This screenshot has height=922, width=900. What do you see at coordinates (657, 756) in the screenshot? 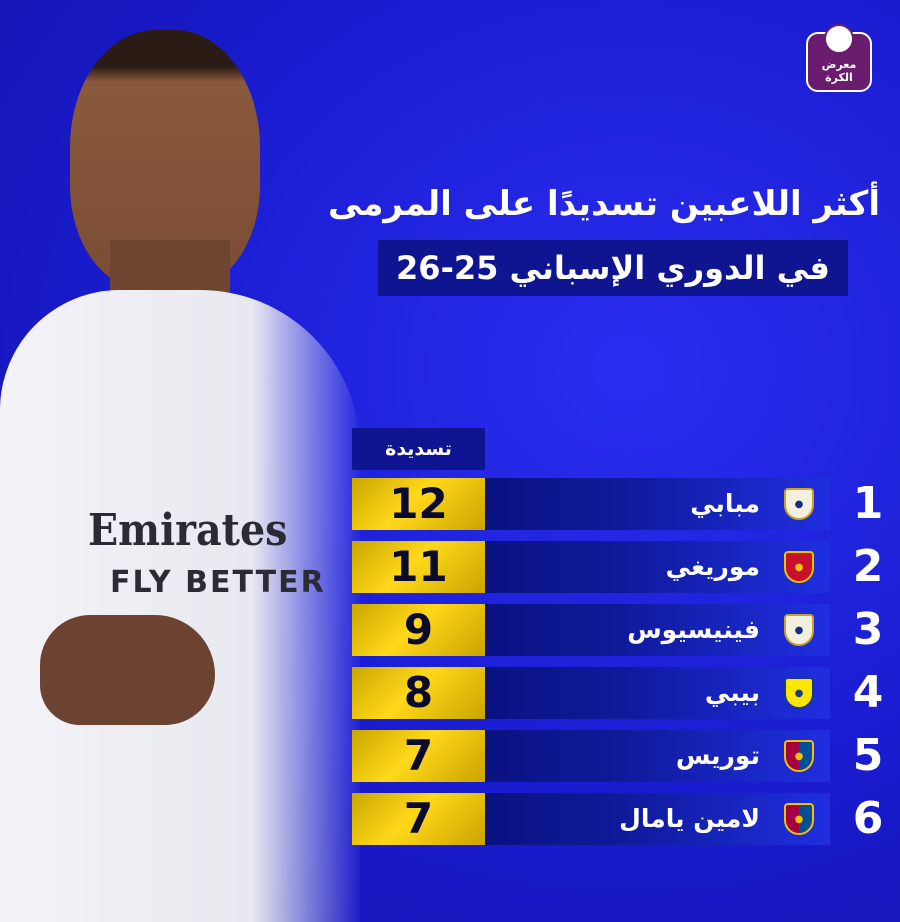
I see `player-bar: توريس ●` at bounding box center [657, 756].